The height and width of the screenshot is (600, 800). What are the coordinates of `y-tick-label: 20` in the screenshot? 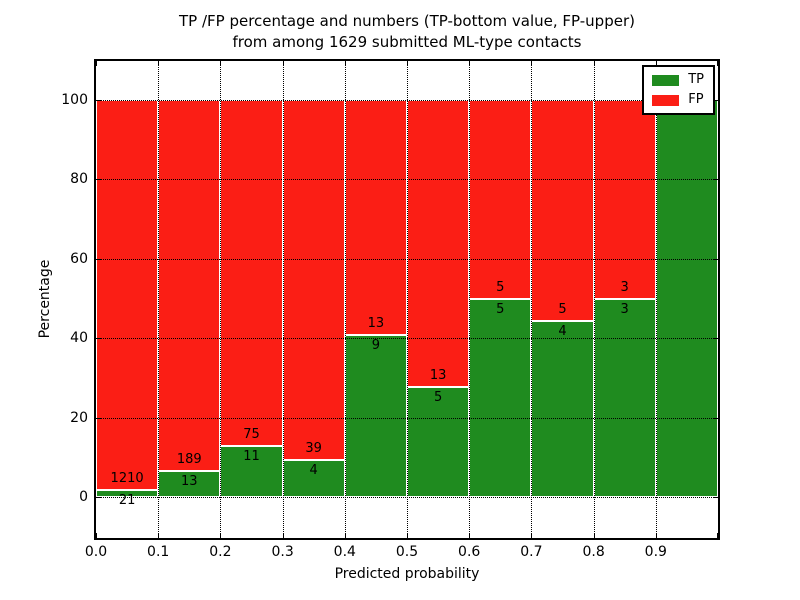 It's located at (79, 417).